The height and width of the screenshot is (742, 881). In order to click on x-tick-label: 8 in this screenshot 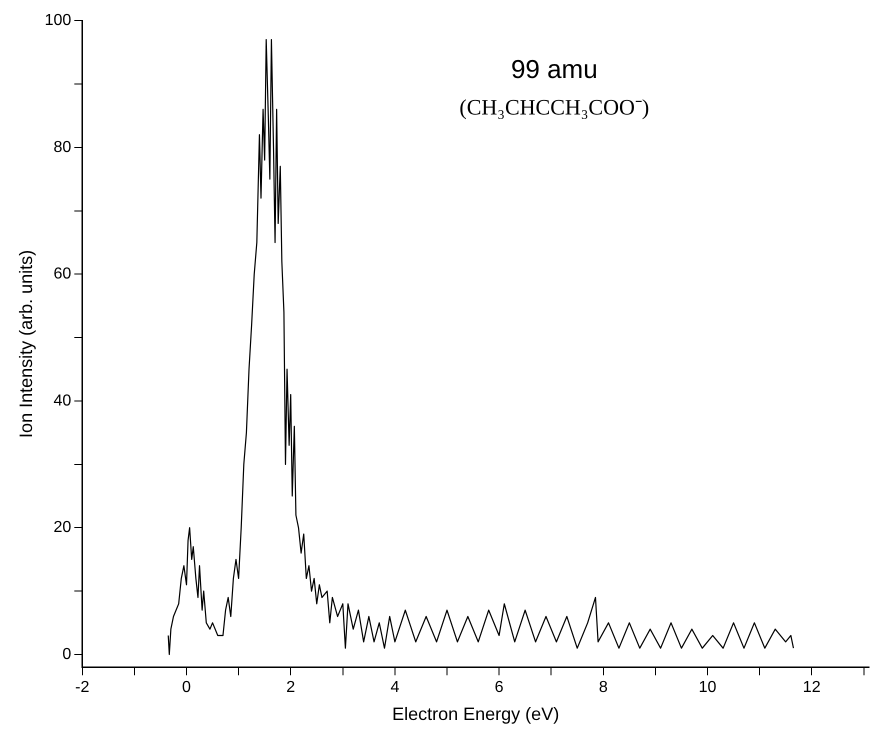, I will do `click(603, 687)`.